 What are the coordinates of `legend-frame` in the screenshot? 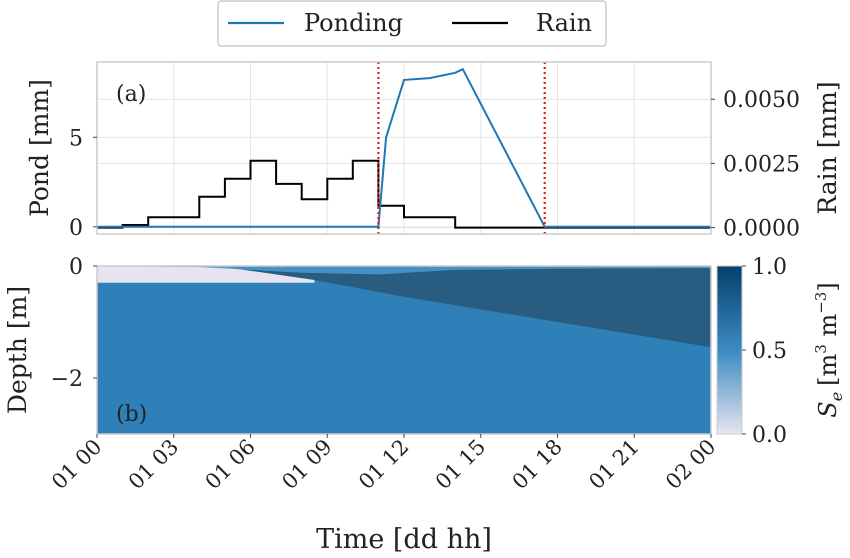 It's located at (412, 23).